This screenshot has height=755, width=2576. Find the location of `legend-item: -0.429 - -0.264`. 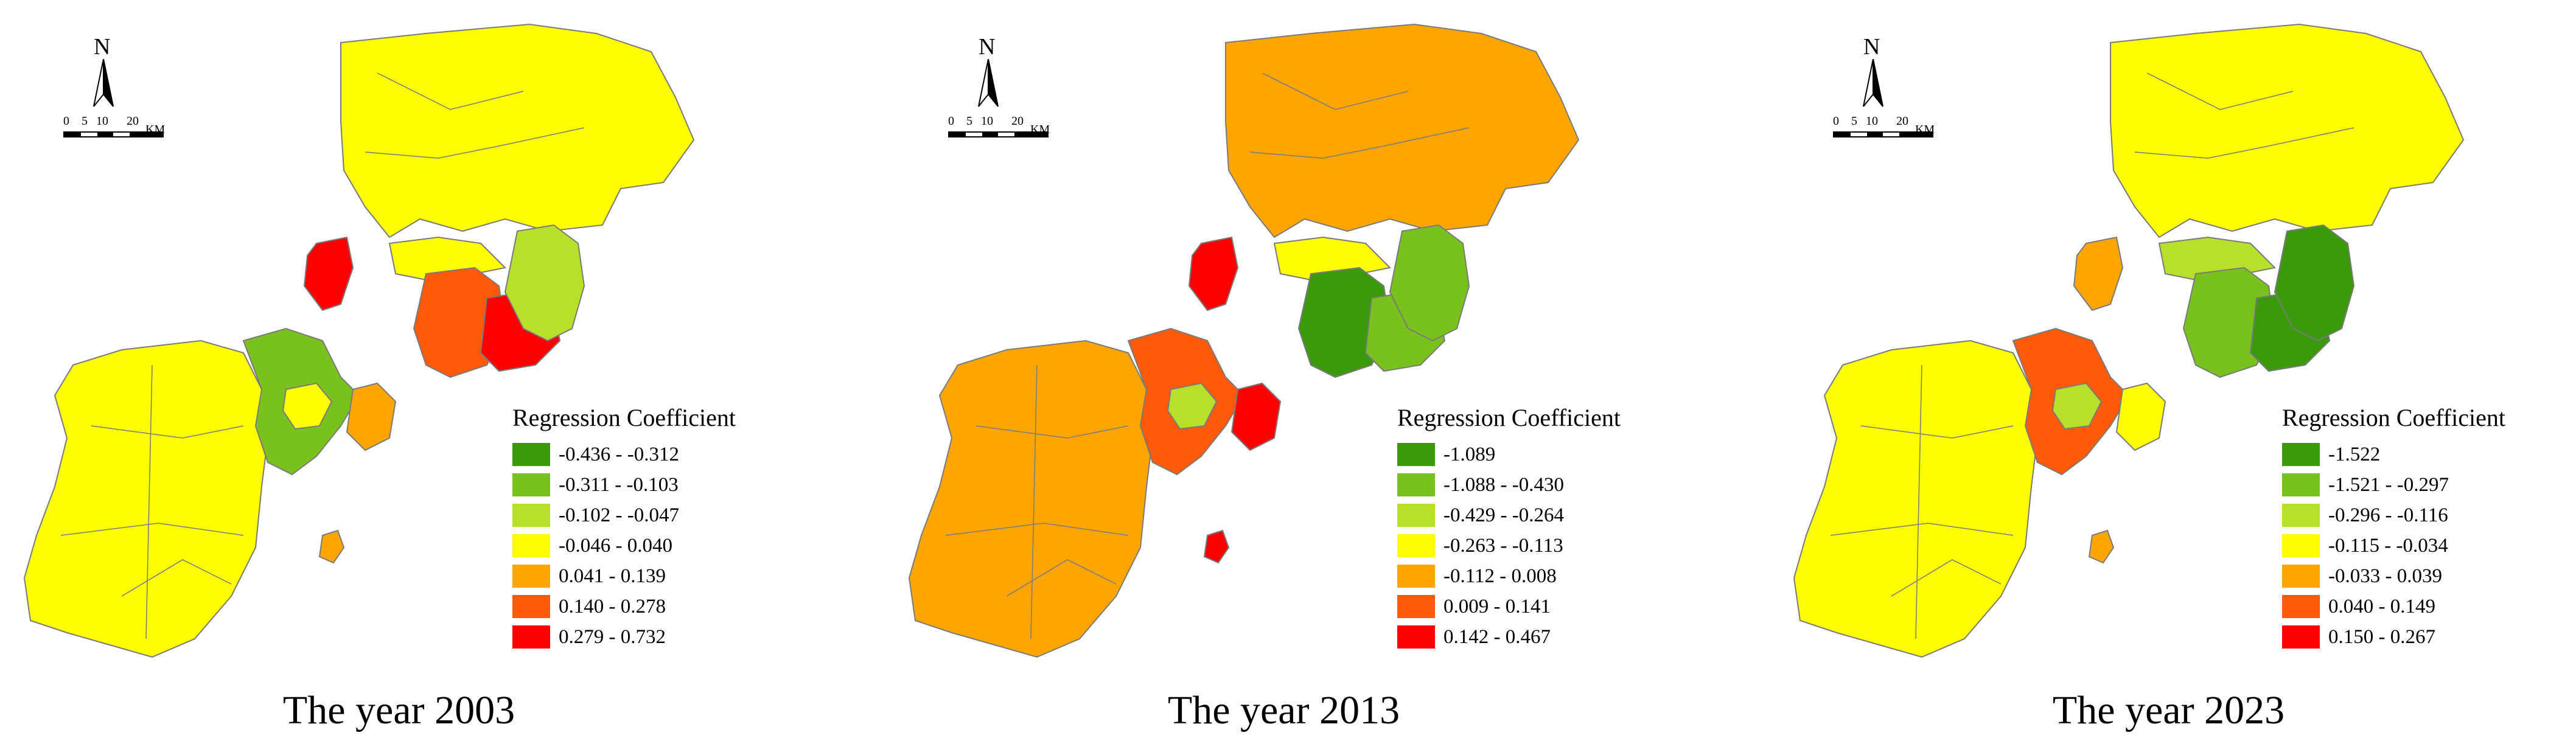

legend-item: -0.429 - -0.264 is located at coordinates (1534, 515).